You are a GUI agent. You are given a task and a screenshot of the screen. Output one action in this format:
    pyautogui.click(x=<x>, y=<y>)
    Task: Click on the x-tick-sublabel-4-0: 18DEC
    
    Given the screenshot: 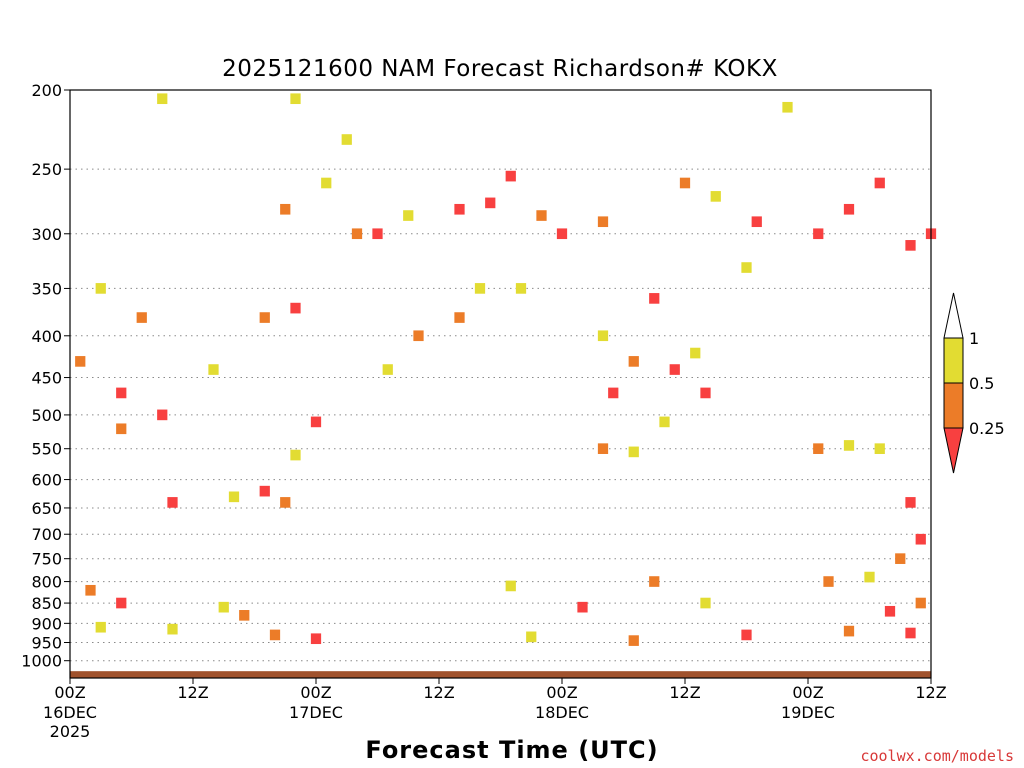 What is the action you would take?
    pyautogui.click(x=562, y=712)
    